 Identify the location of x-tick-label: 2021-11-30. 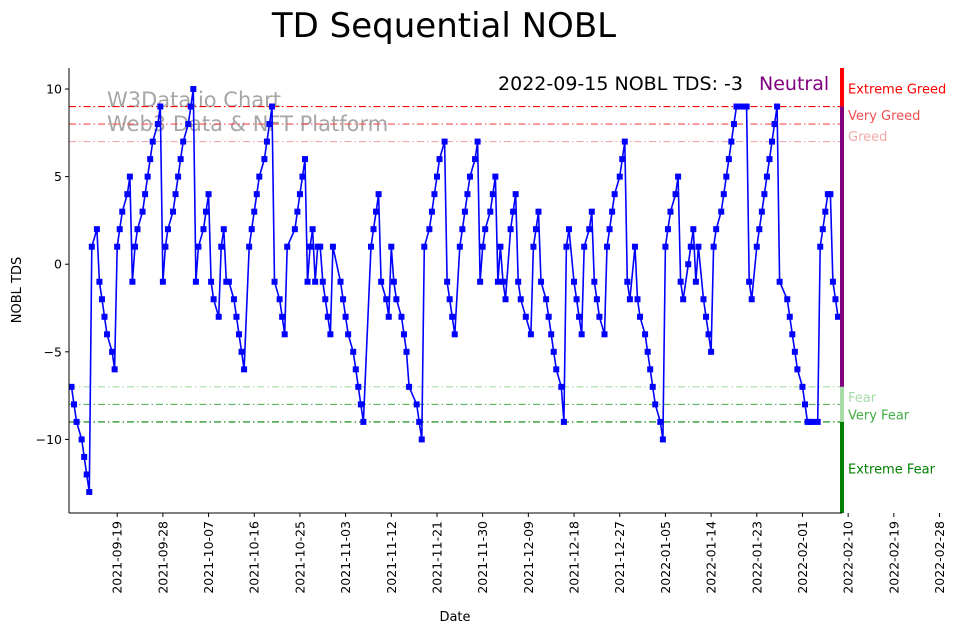
(482, 557).